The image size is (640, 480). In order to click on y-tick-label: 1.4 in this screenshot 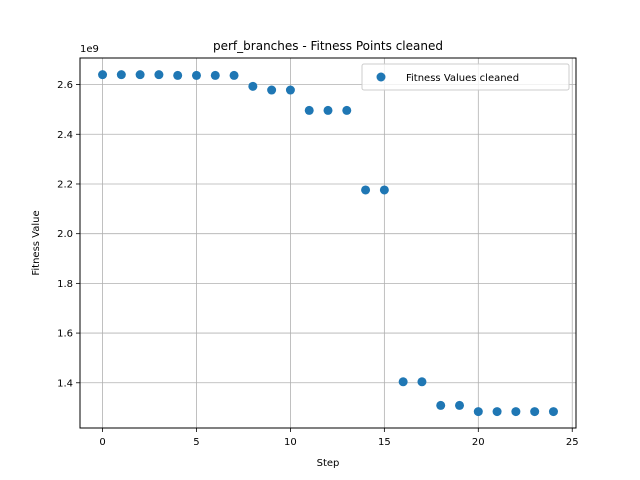, I will do `click(65, 383)`.